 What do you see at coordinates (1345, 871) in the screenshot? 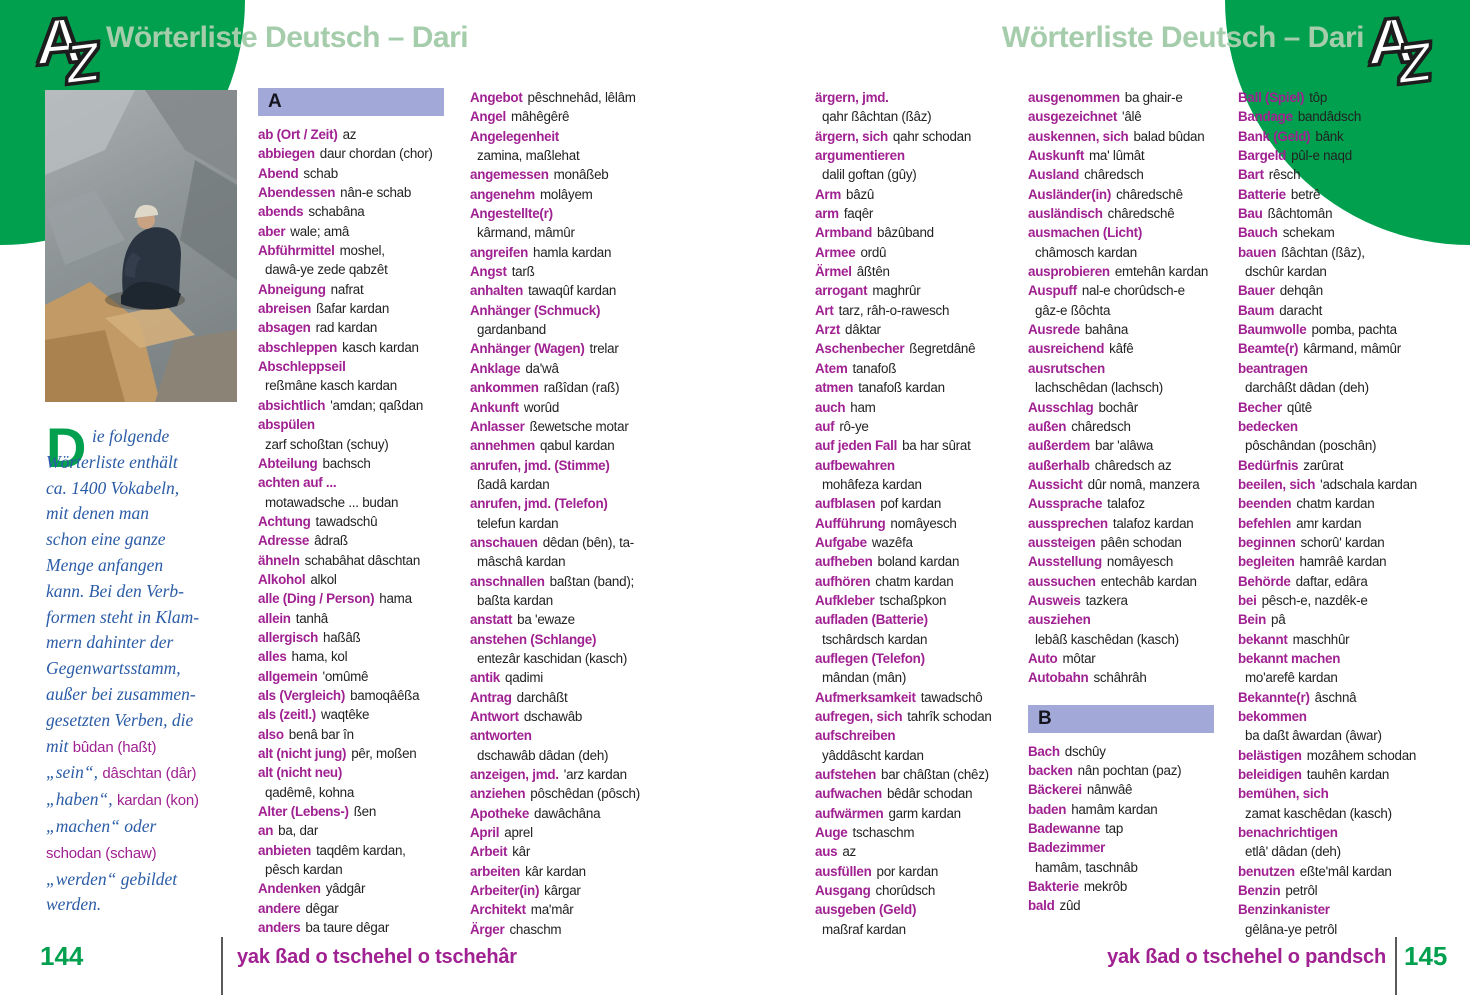
I see `entry-translation: eßte'mâl kardan` at bounding box center [1345, 871].